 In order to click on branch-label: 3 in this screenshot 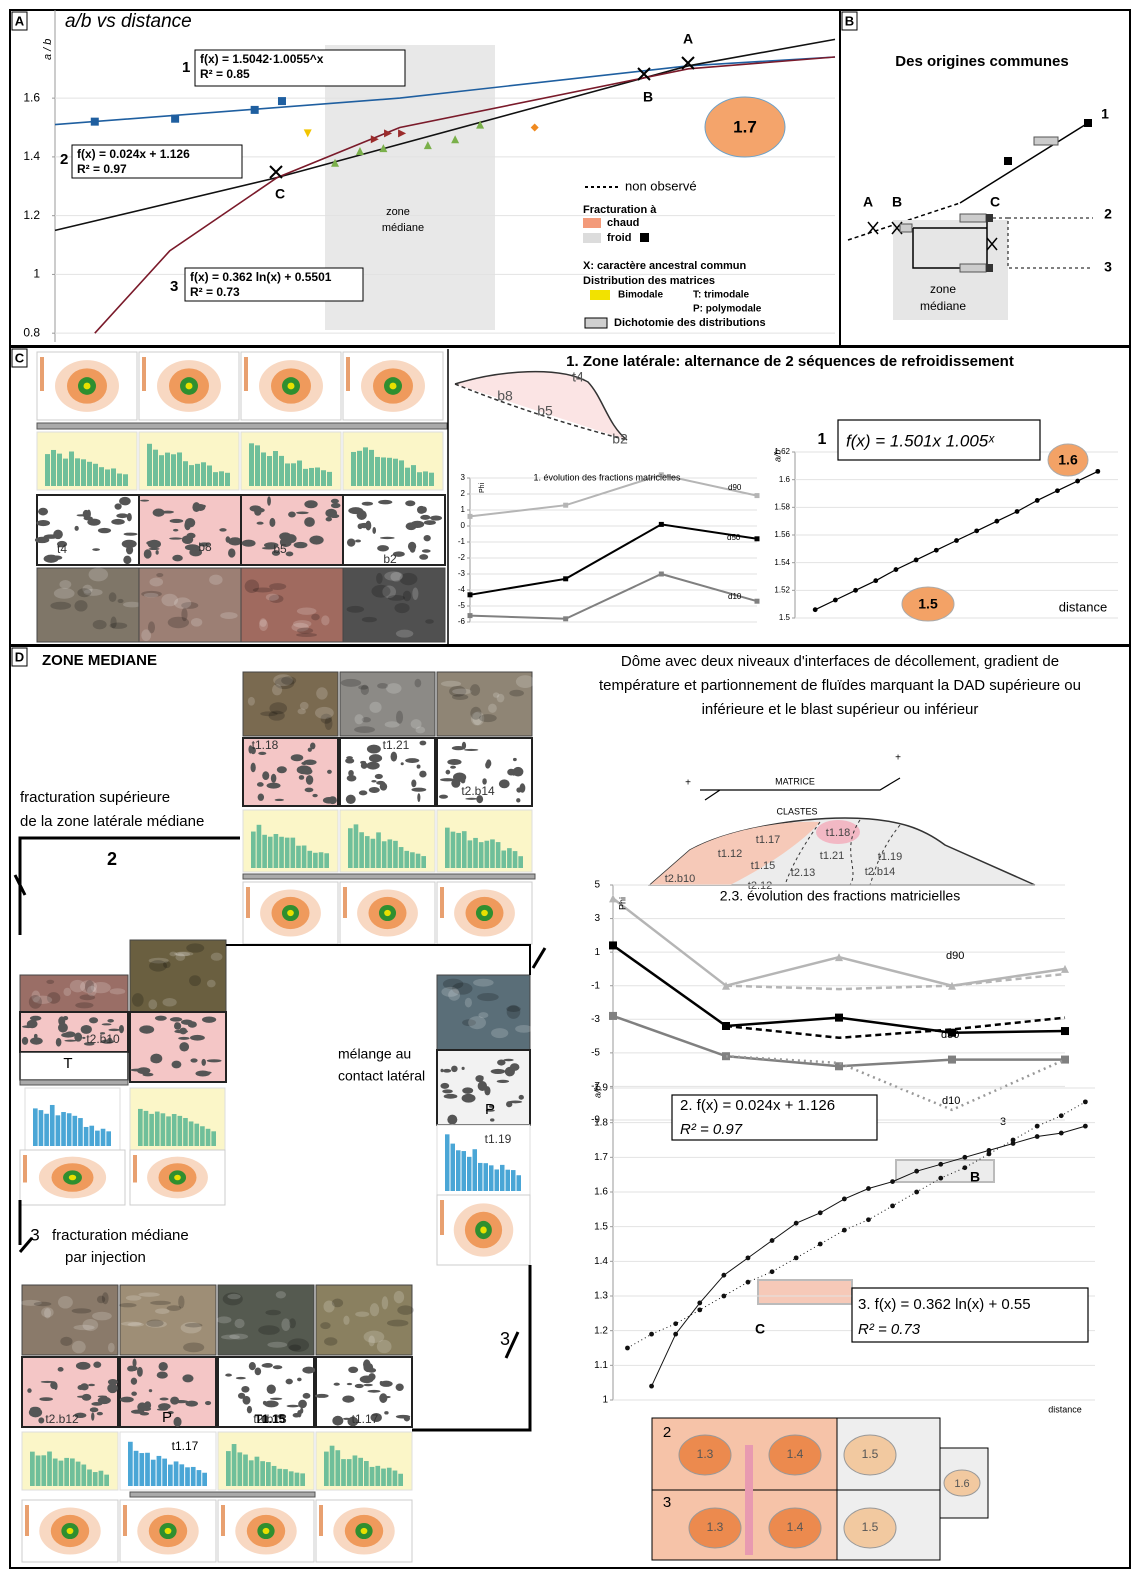, I will do `click(505, 1339)`.